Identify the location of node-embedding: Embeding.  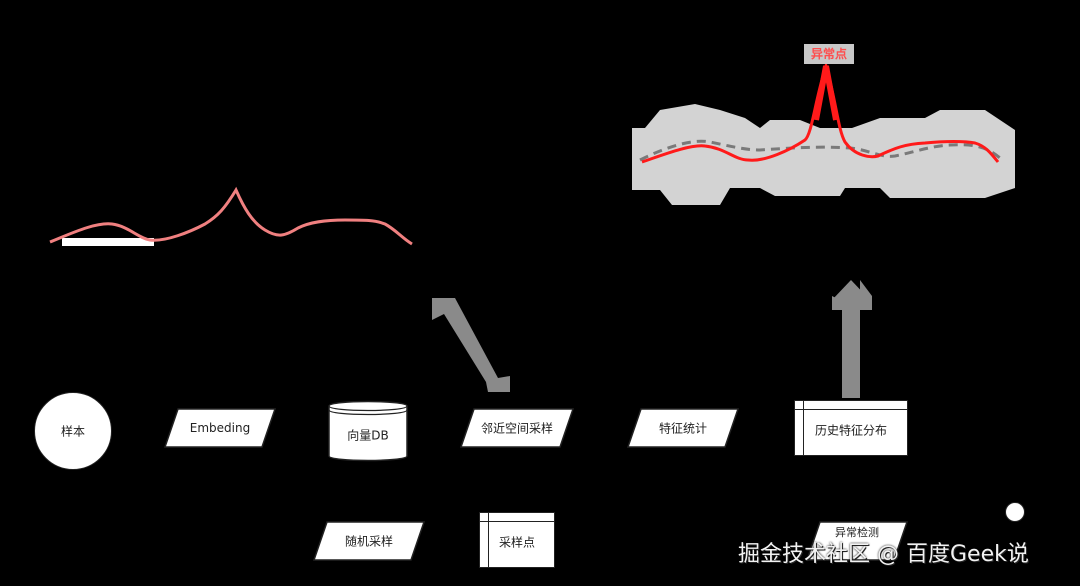
(220, 428).